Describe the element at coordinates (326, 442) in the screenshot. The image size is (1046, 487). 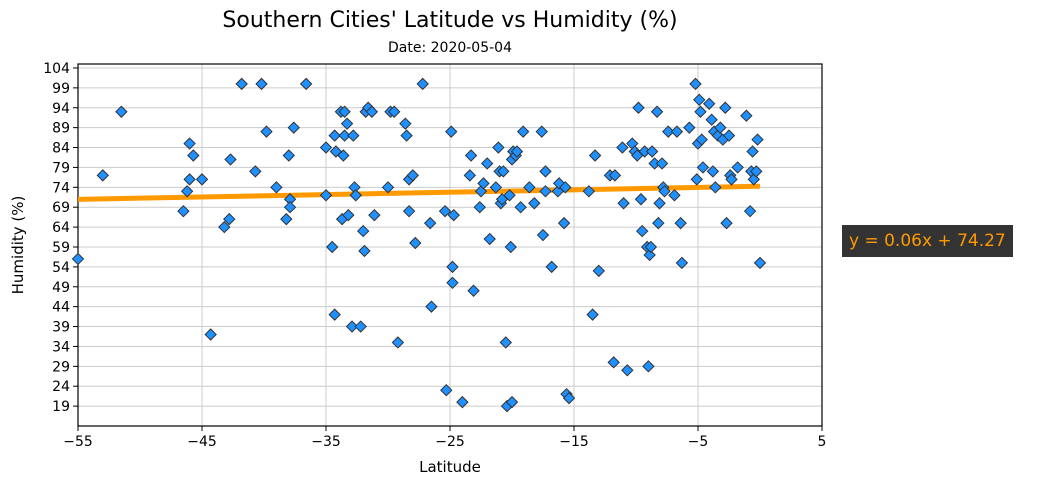
I see `x-tick-label: −35` at that location.